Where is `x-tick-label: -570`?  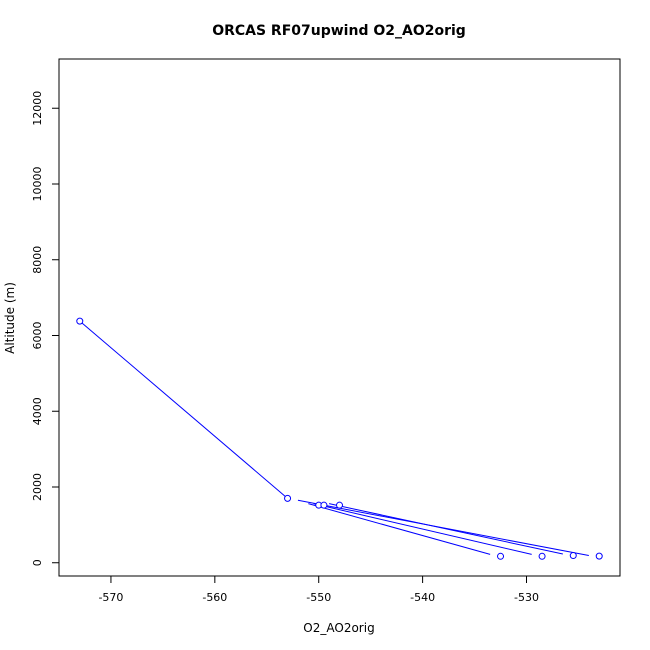 x-tick-label: -570 is located at coordinates (110, 597).